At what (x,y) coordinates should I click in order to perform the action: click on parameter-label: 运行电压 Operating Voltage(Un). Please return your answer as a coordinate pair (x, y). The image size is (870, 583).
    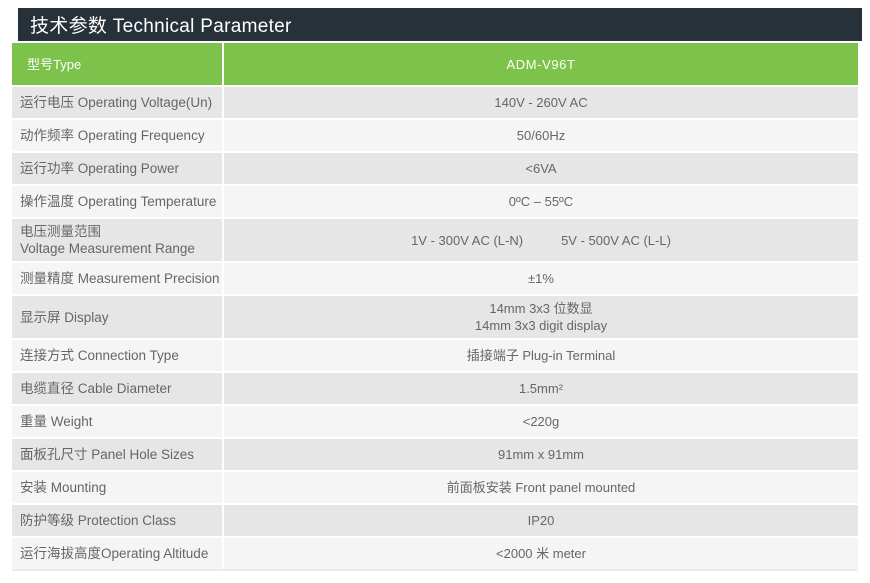
    Looking at the image, I should click on (117, 102).